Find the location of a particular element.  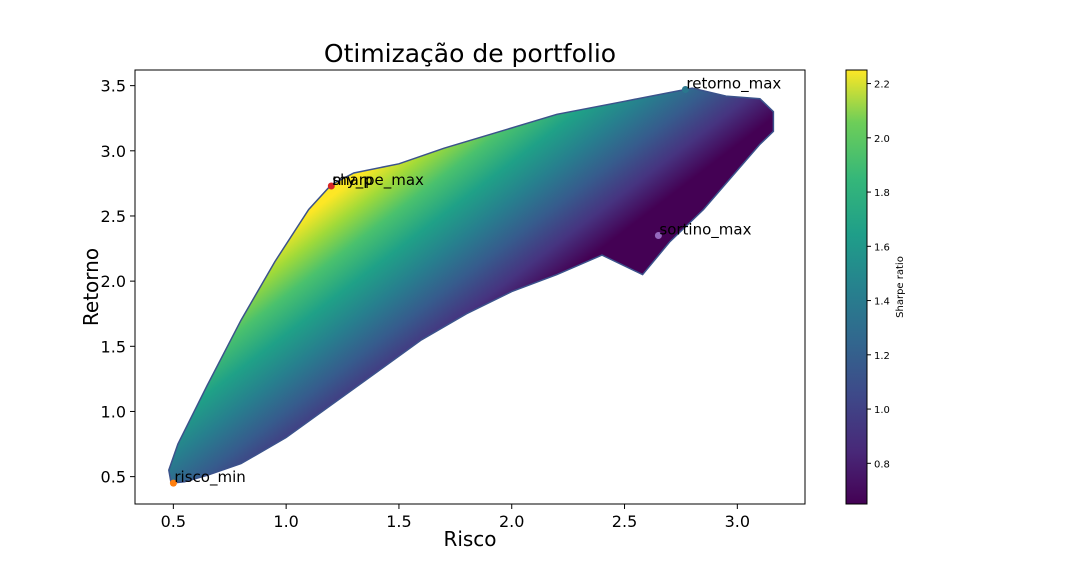

x-tick-label: 1.0 is located at coordinates (285, 521).